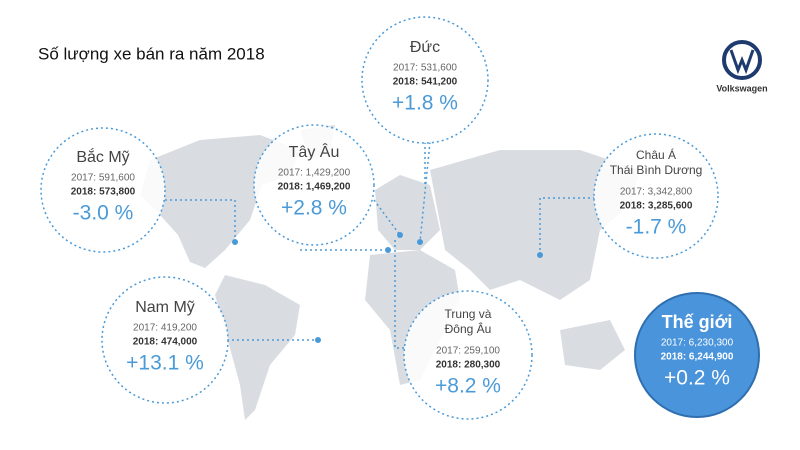  I want to click on europe, so click(407, 212).